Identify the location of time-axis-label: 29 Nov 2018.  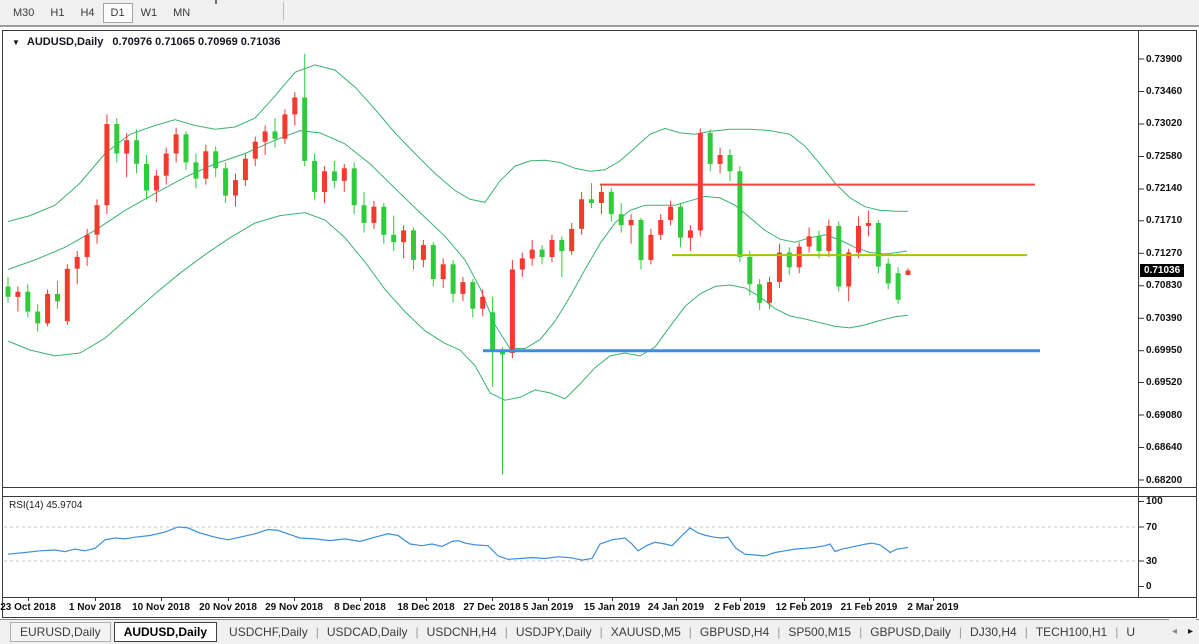
(294, 607).